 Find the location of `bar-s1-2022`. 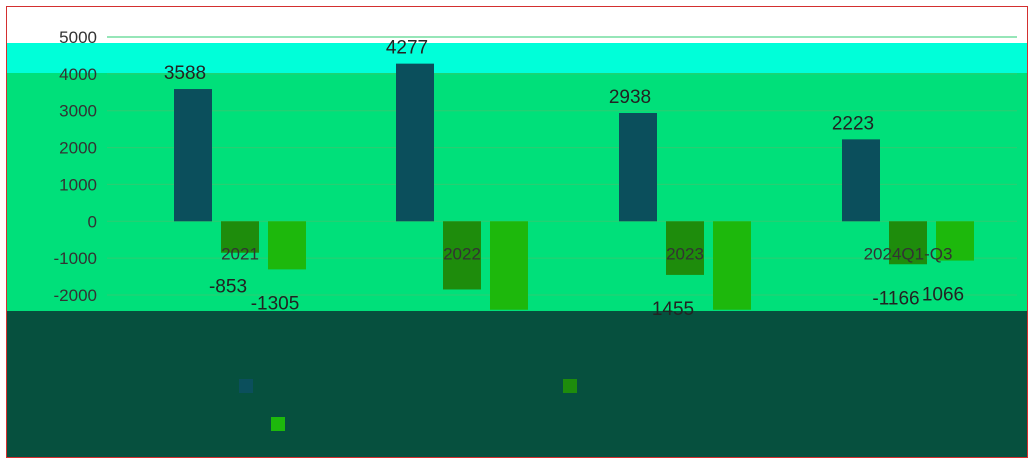

bar-s1-2022 is located at coordinates (415, 142).